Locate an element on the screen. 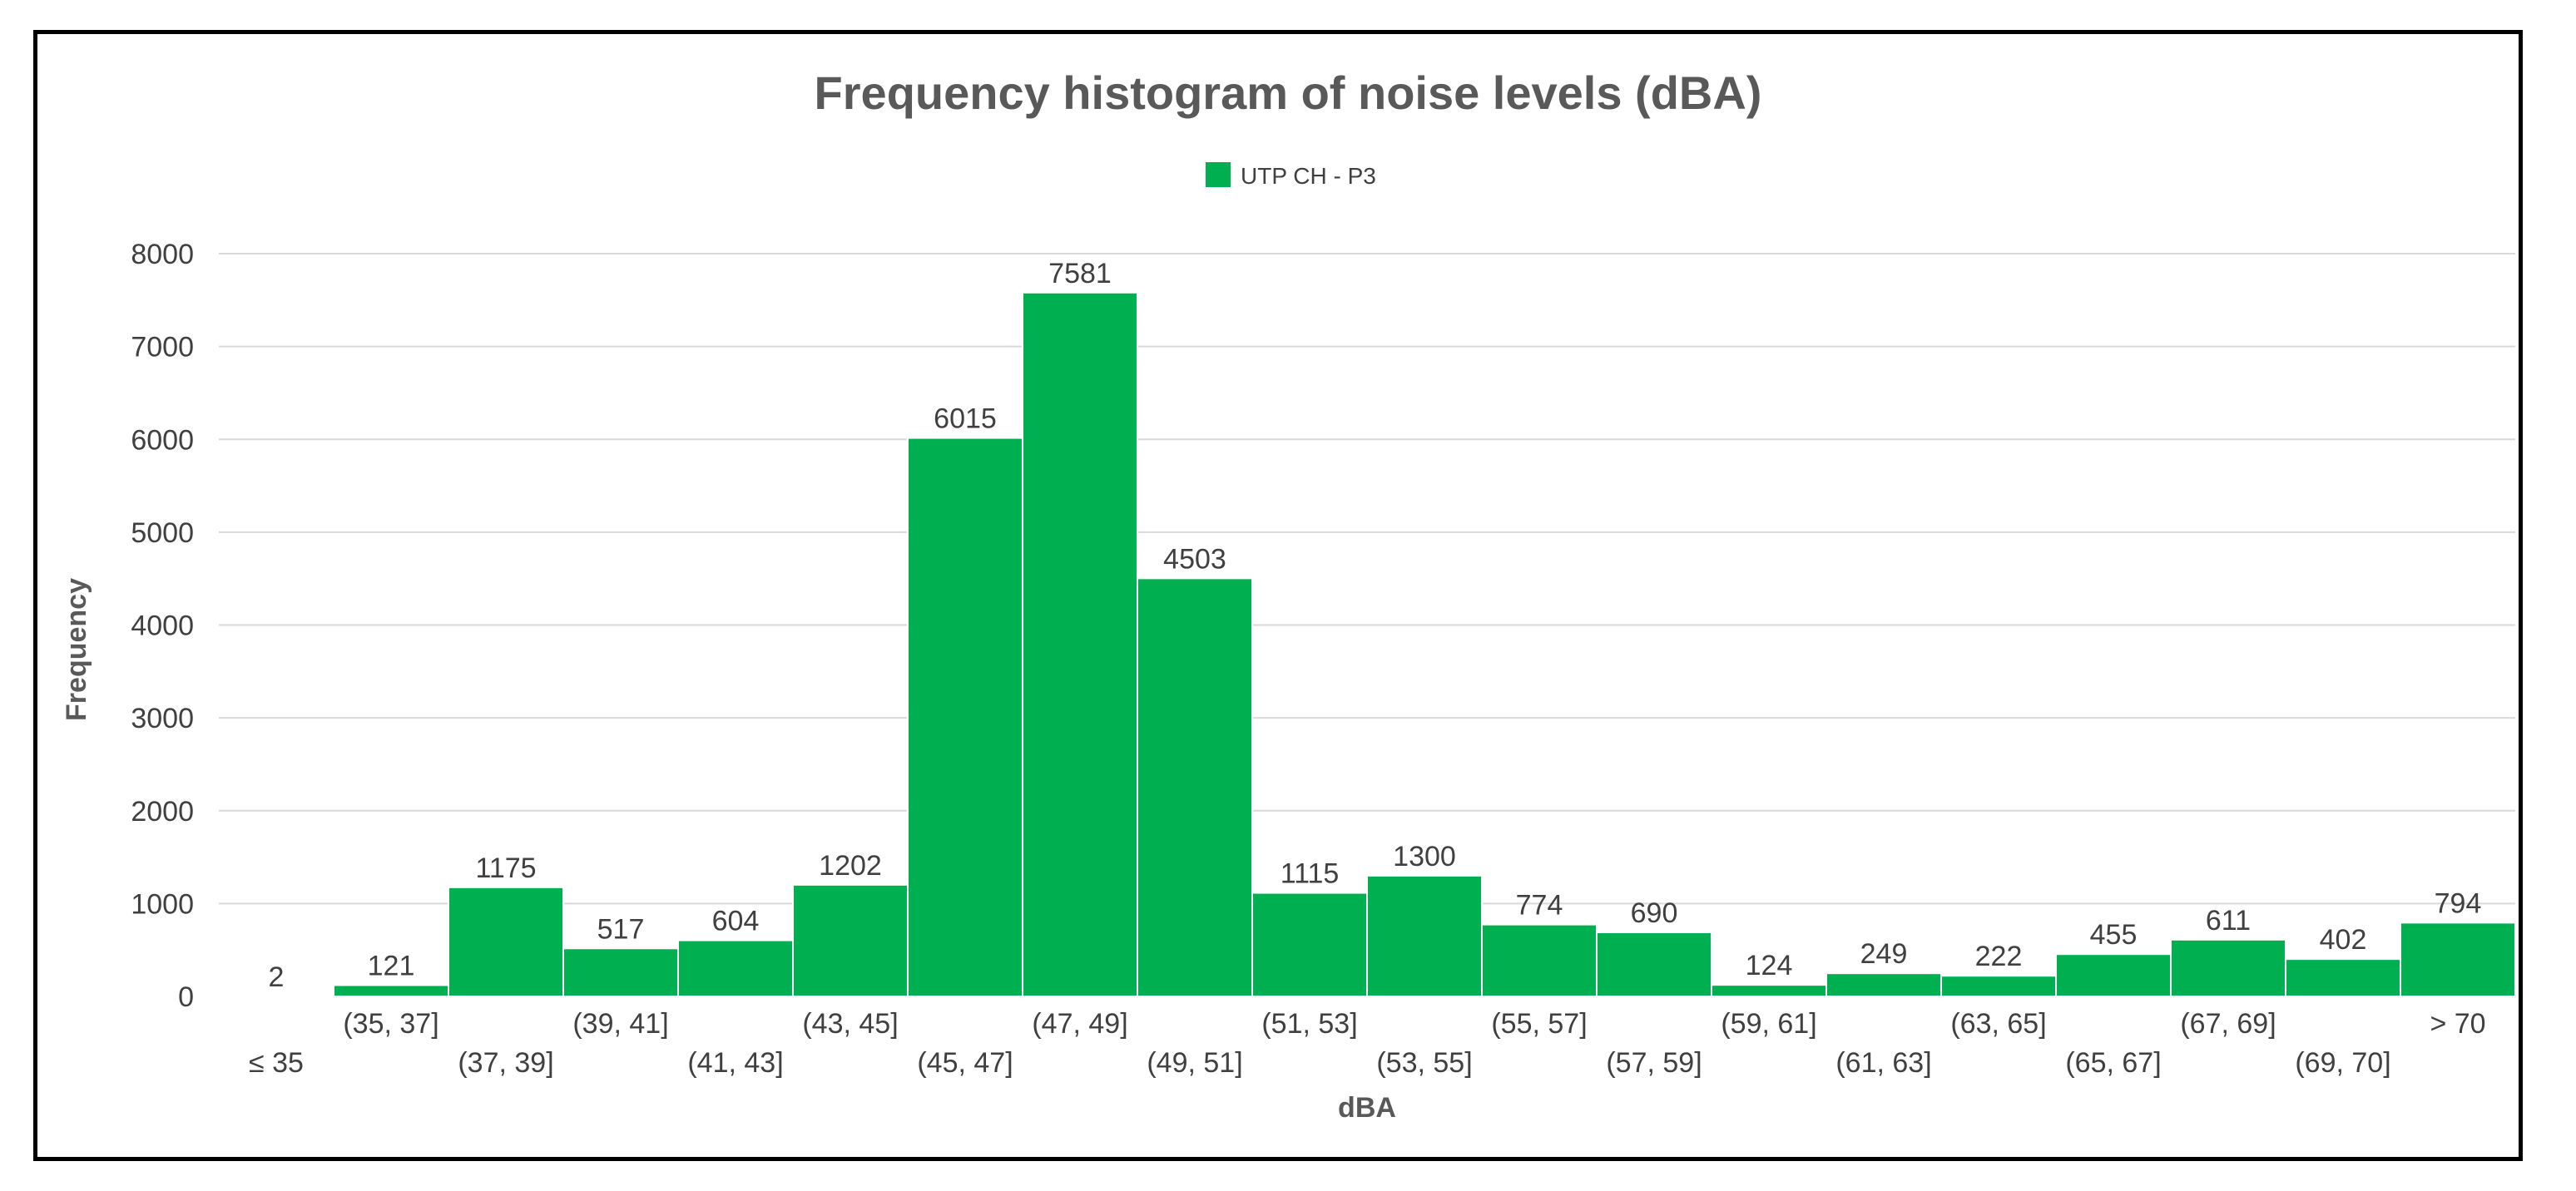 The height and width of the screenshot is (1191, 2576). legend: UTP CH - P3 is located at coordinates (1291, 175).